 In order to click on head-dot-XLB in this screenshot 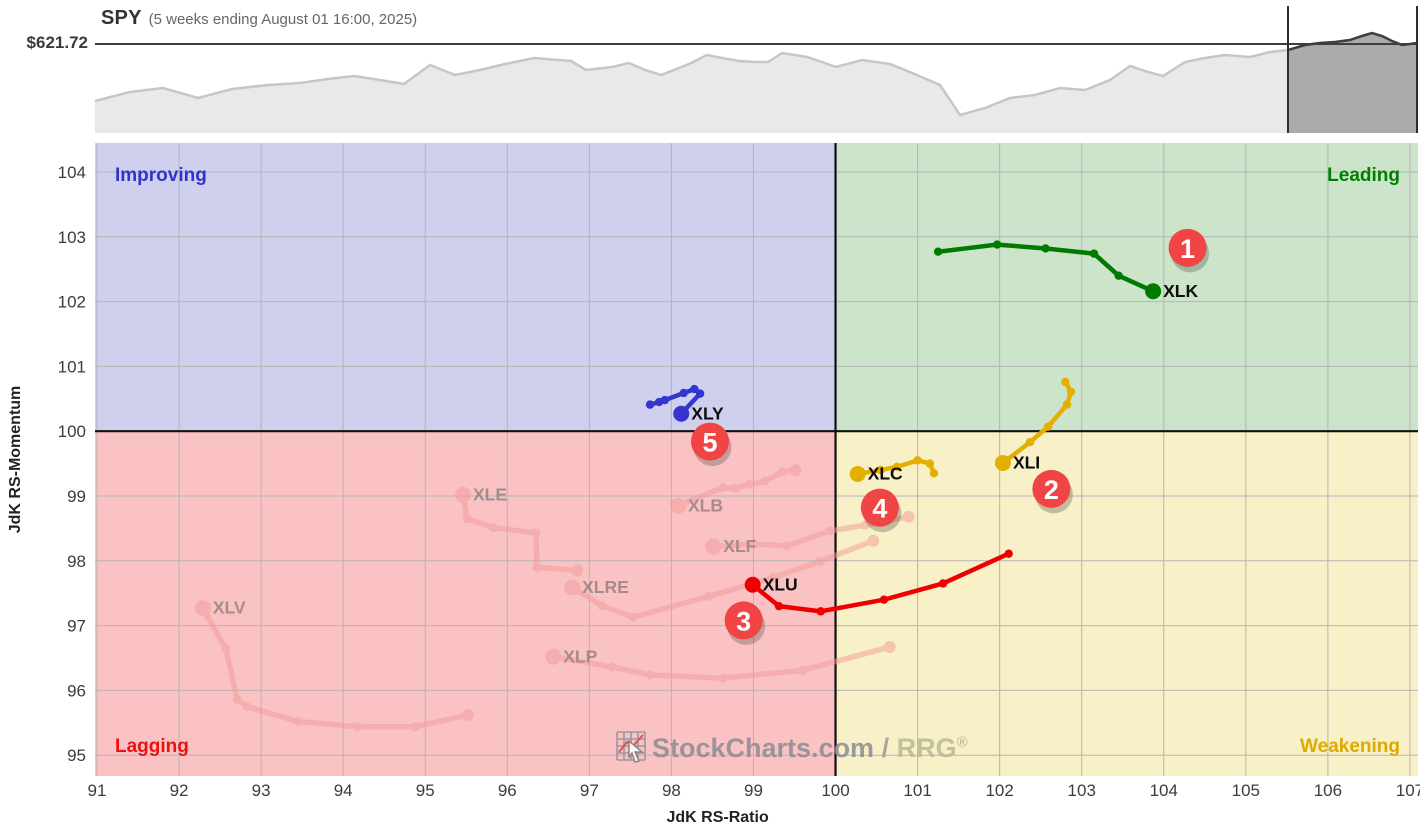, I will do `click(677, 505)`.